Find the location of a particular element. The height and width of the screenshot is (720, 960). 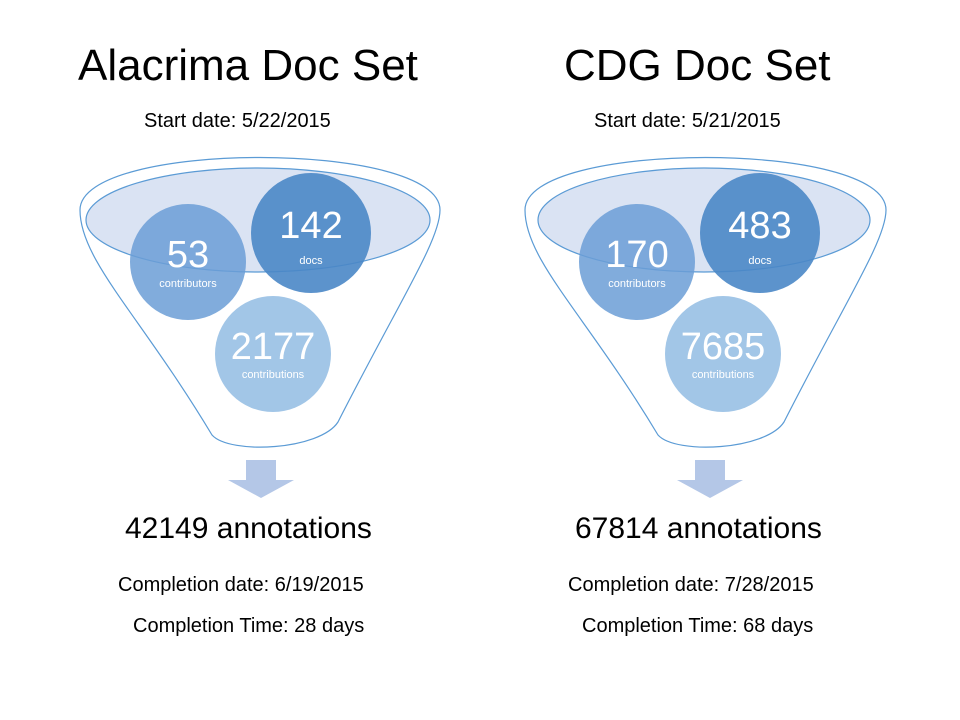

contributions-circle: 2177 contributions is located at coordinates (273, 354).